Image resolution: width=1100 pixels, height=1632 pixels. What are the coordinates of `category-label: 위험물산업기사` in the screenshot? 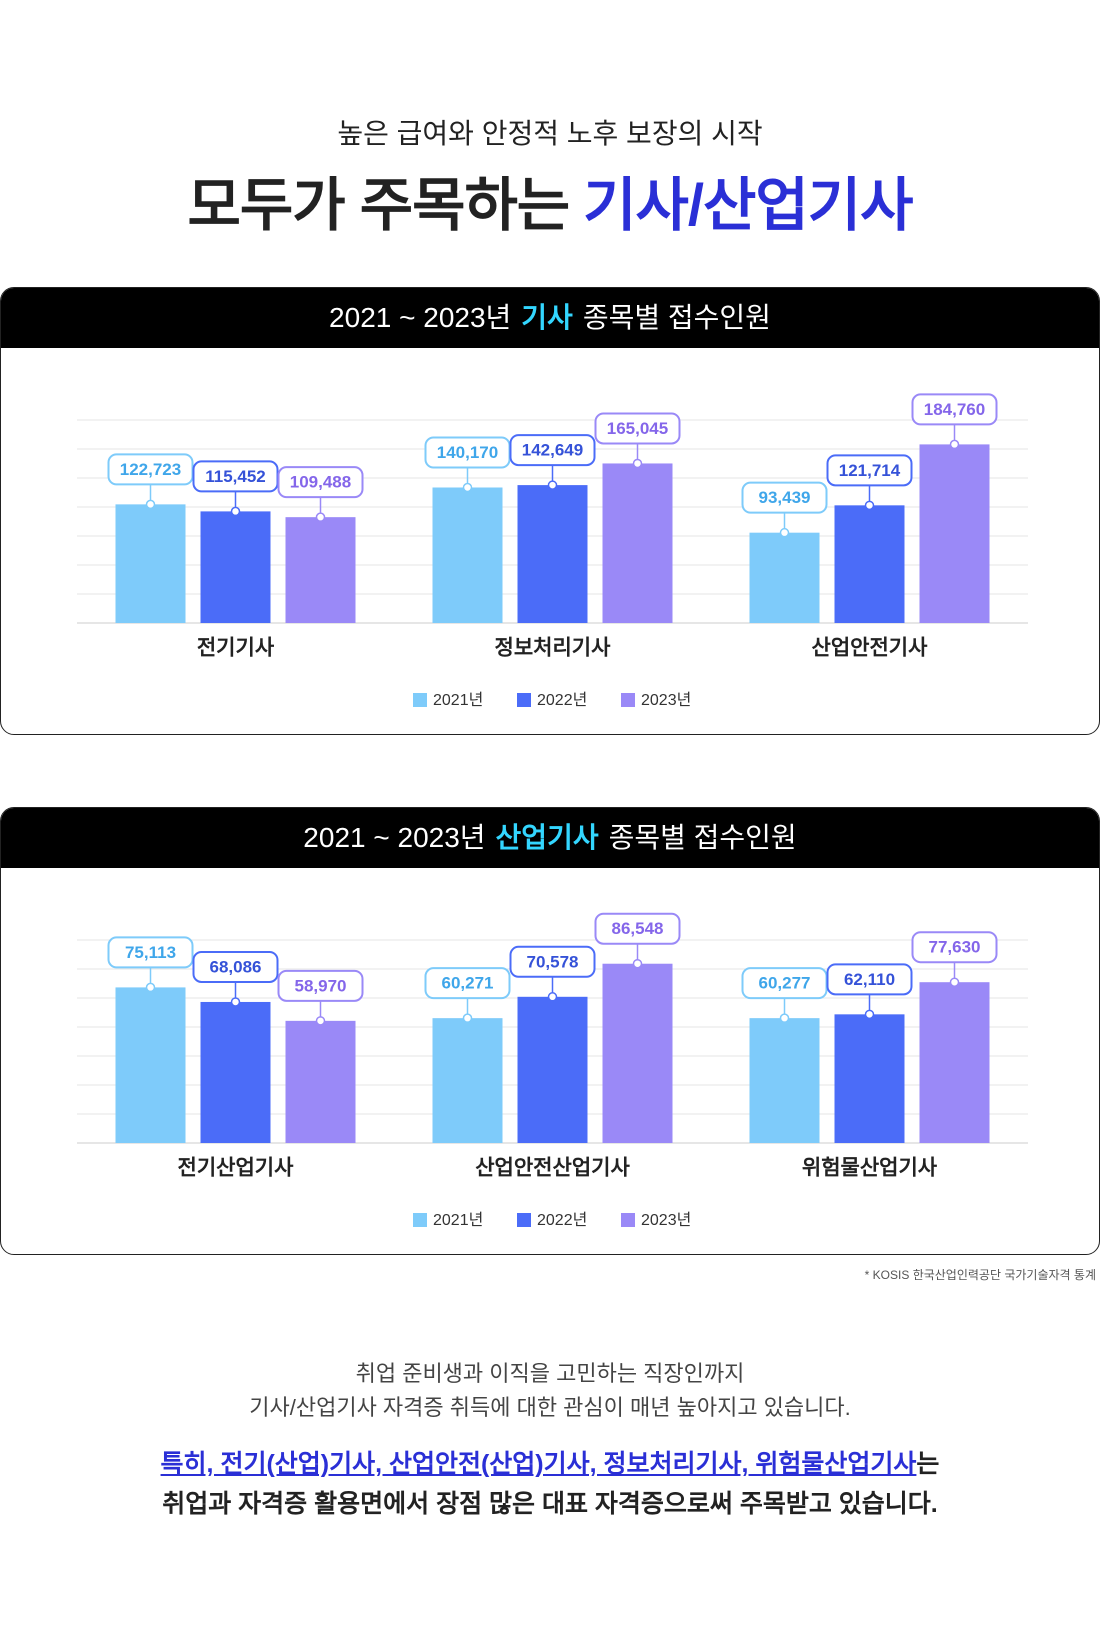 It's located at (870, 1168).